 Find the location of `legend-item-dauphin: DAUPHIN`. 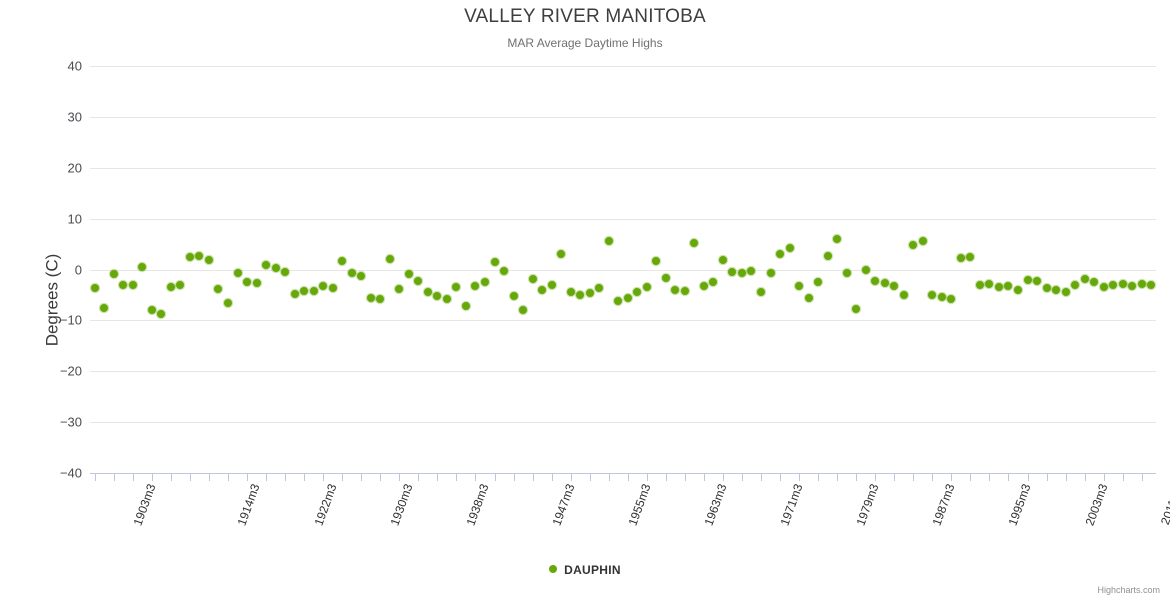

legend-item-dauphin: DAUPHIN is located at coordinates (585, 569).